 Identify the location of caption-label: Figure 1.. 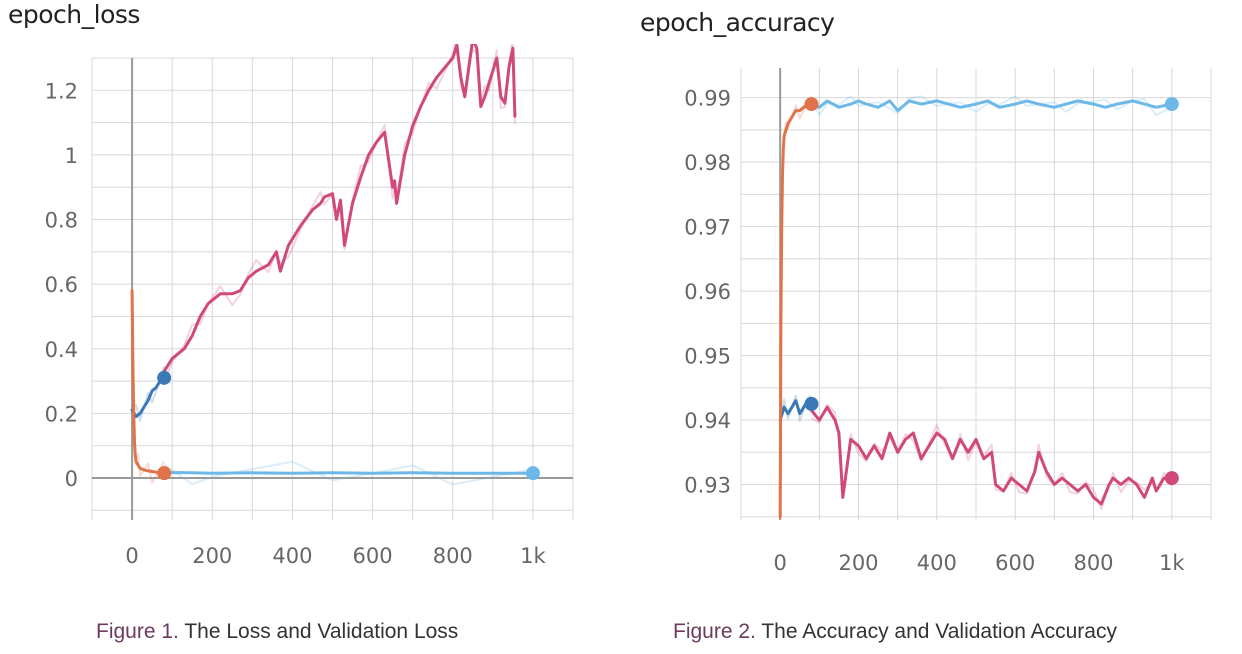
(137, 631).